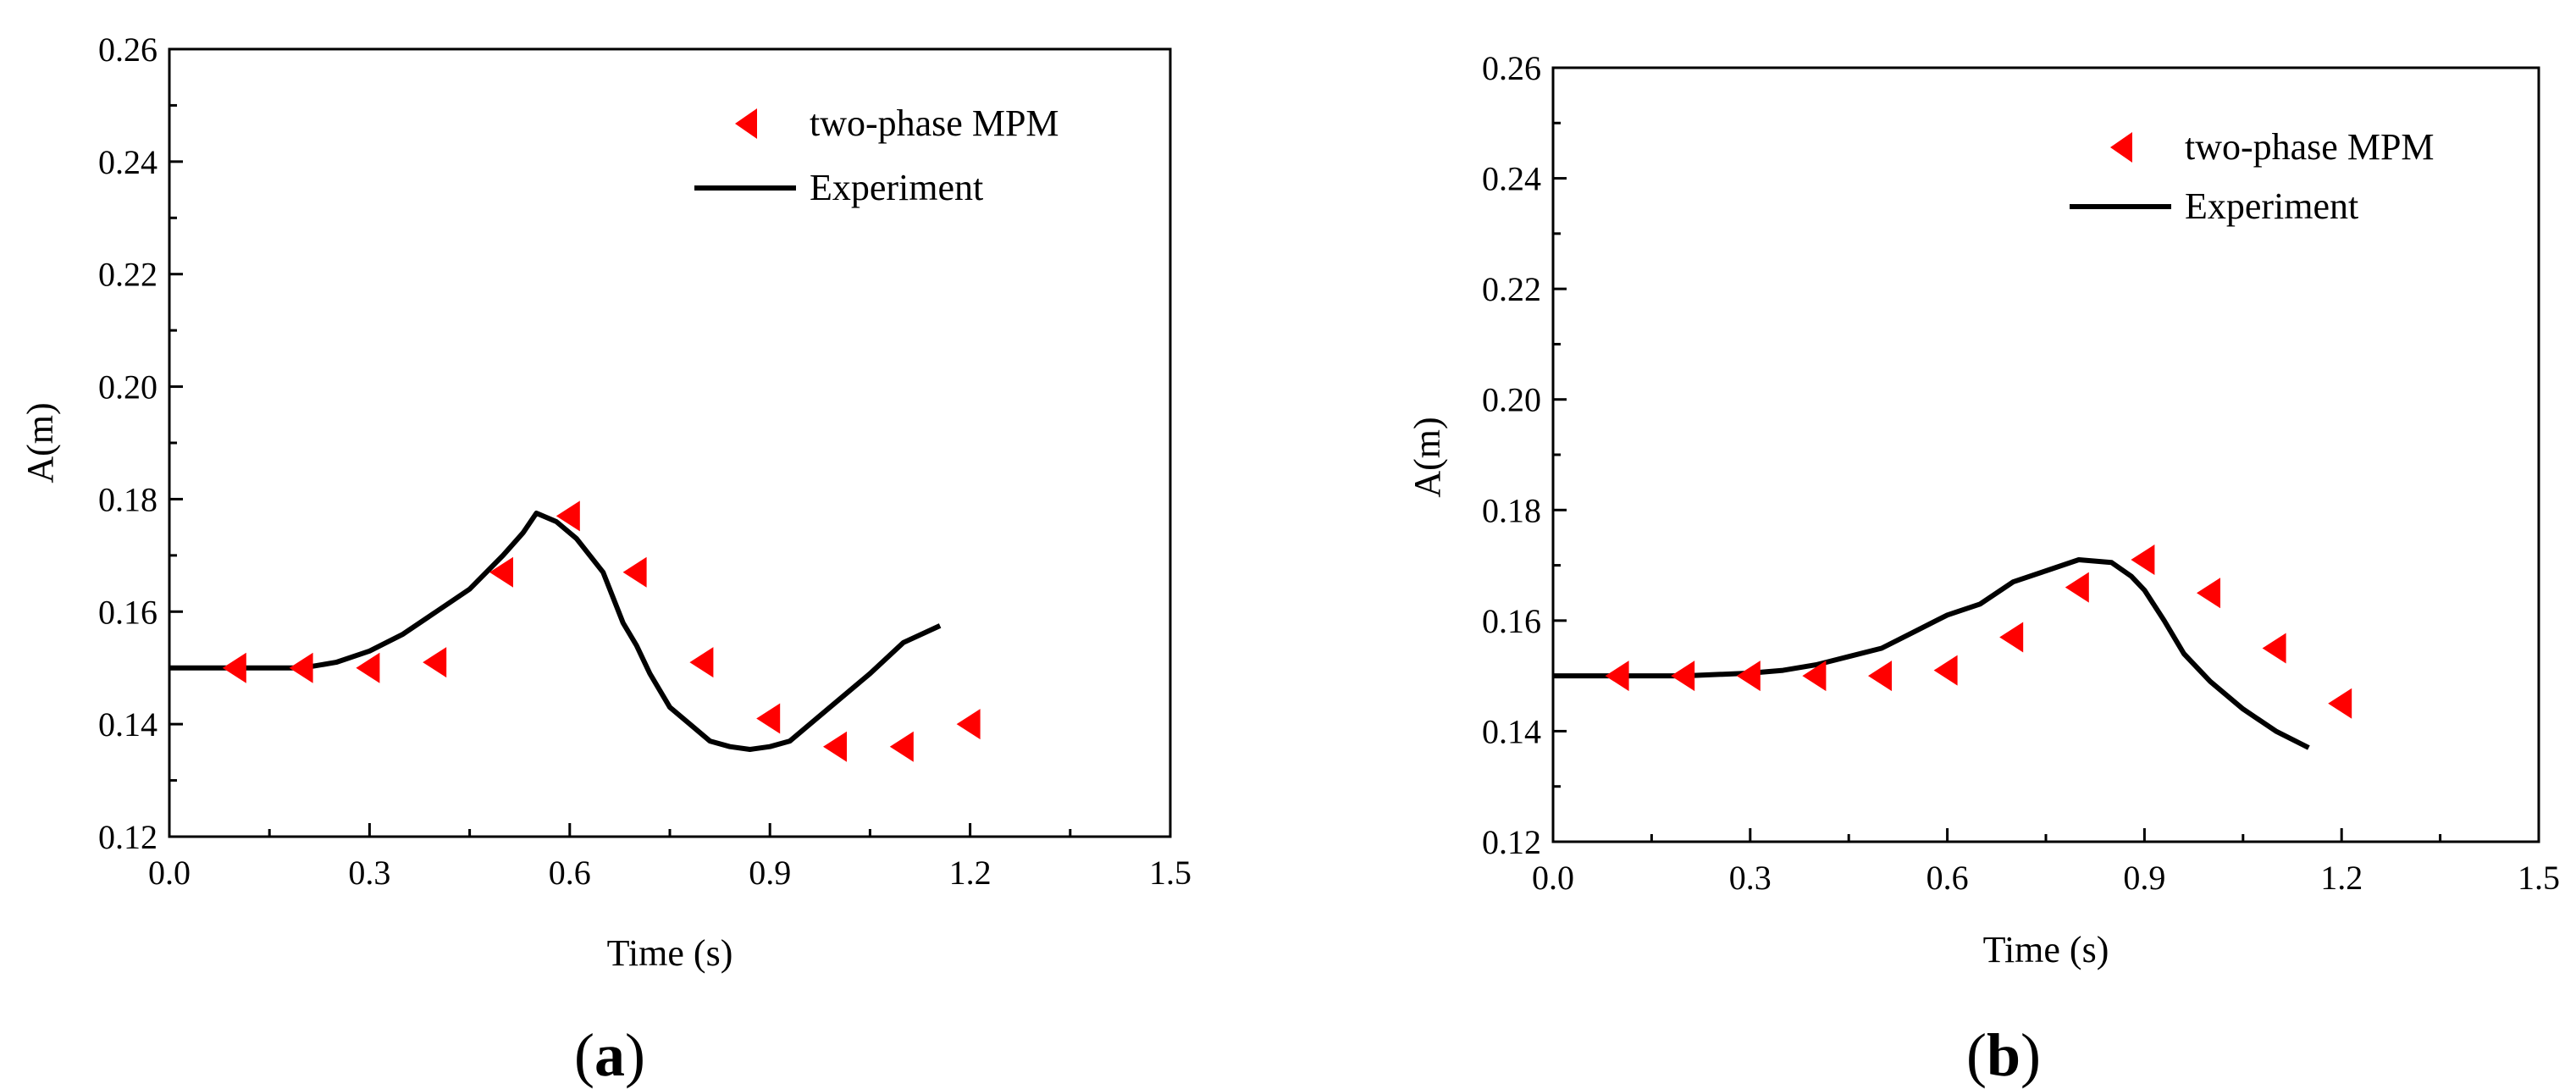 The image size is (2576, 1089). What do you see at coordinates (670, 953) in the screenshot?
I see `x-axis-title-a: Time (s)` at bounding box center [670, 953].